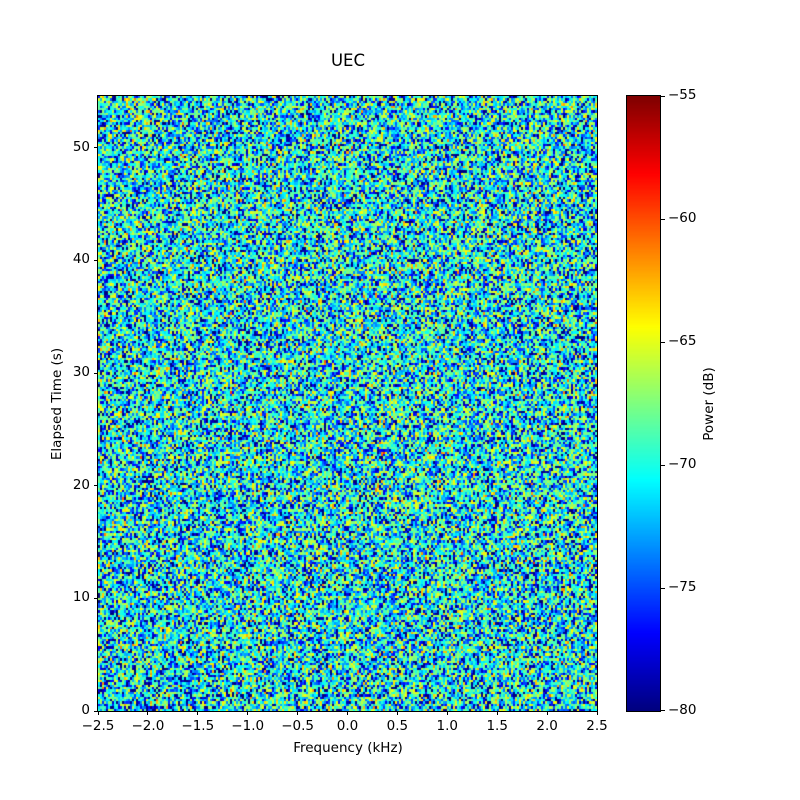  Describe the element at coordinates (347, 726) in the screenshot. I see `x-tick-label: 0.0` at that location.